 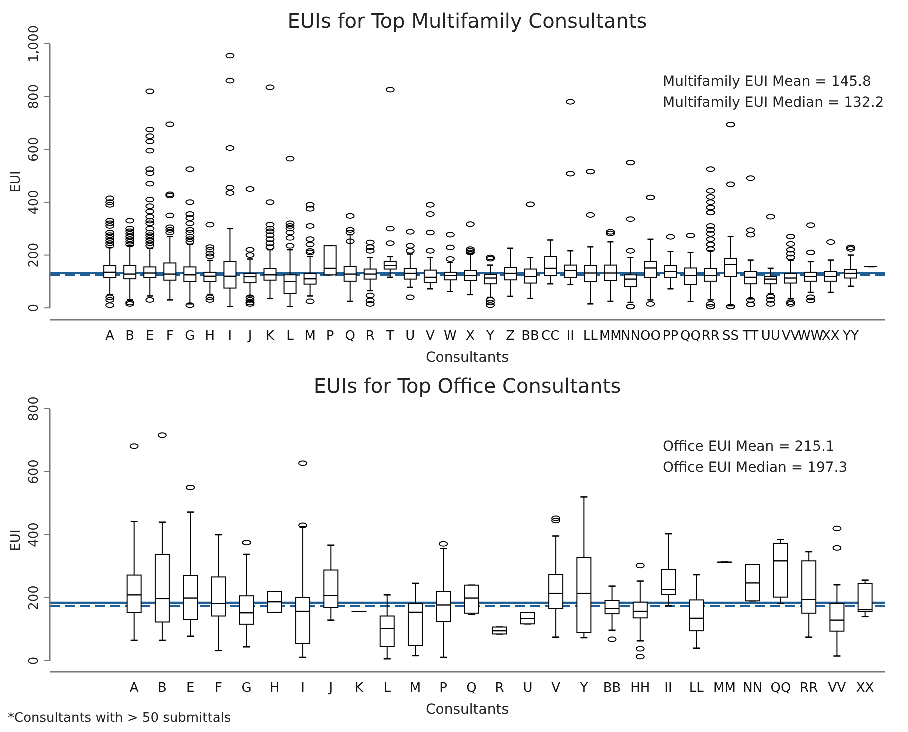 What do you see at coordinates (670, 336) in the screenshot?
I see `x-tick-label: PP` at bounding box center [670, 336].